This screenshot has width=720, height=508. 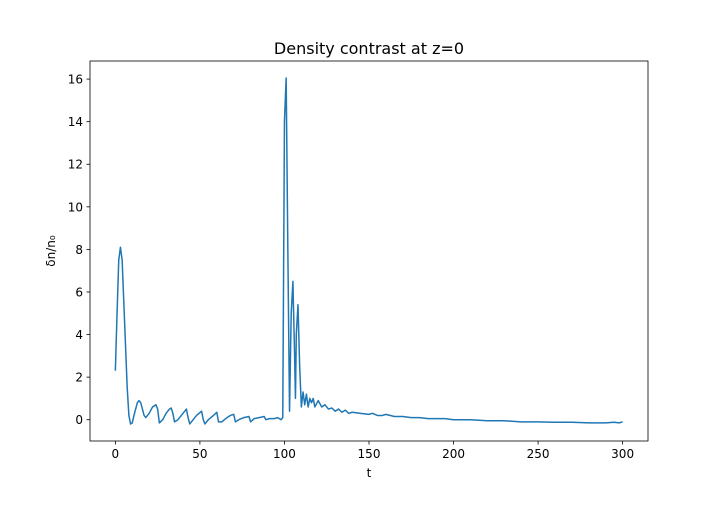 I want to click on y-tick-label: 4, so click(x=79, y=335).